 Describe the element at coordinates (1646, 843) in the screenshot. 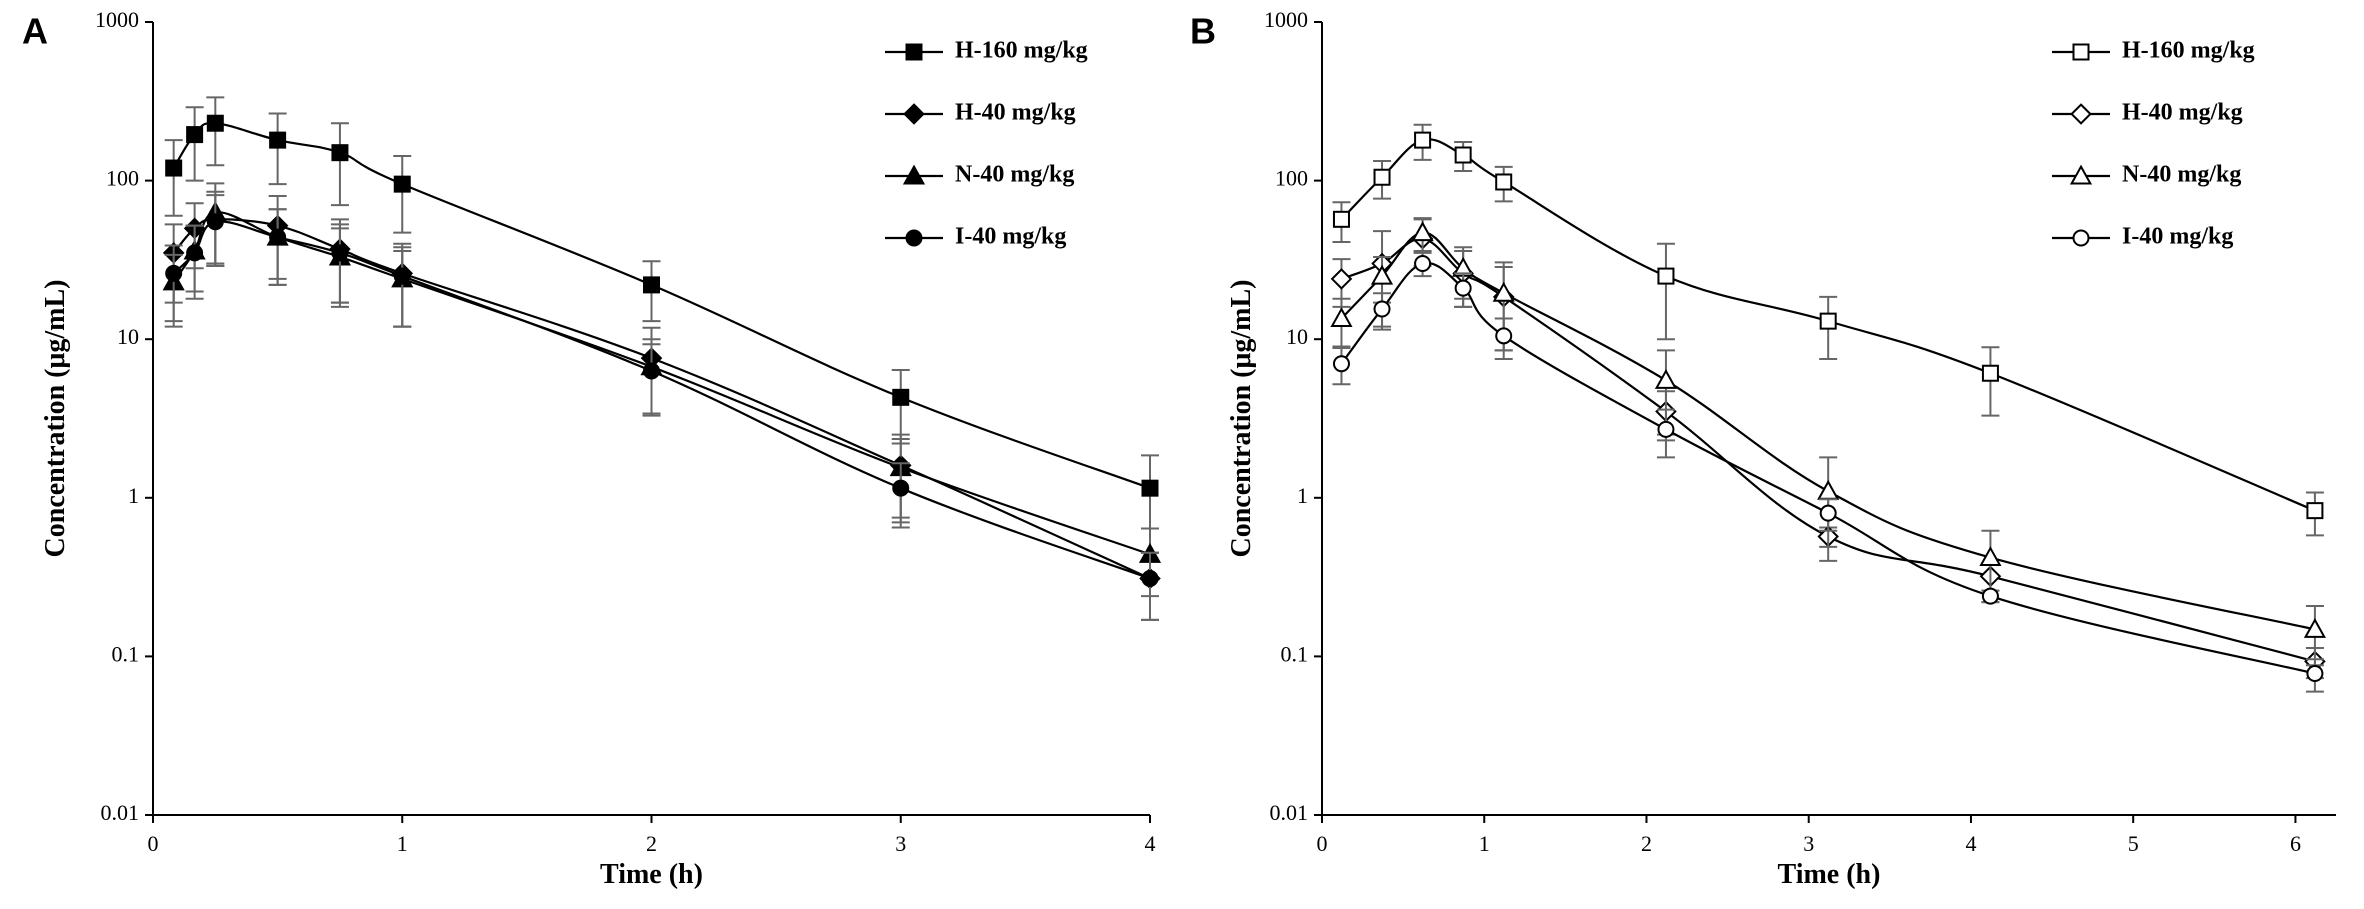

I see `x-tick-label: 2` at that location.